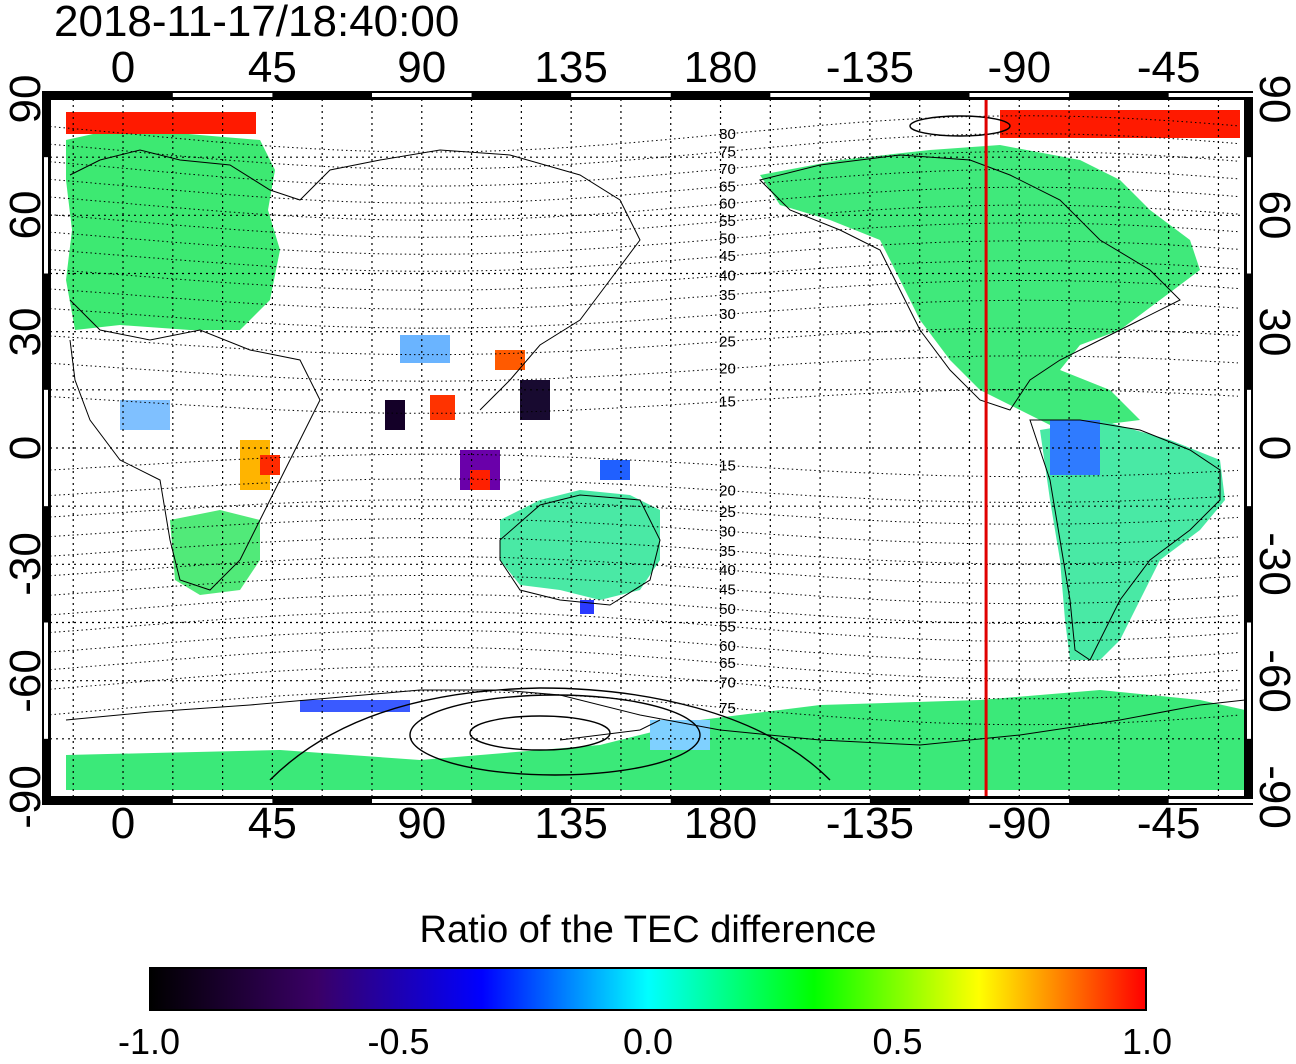 This screenshot has width=1296, height=1064. Describe the element at coordinates (571, 823) in the screenshot. I see `tick-bot-label: 135` at that location.